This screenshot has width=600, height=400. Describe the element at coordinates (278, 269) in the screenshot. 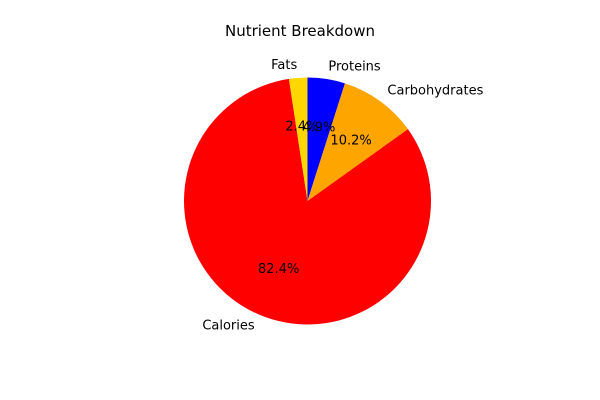

I see `slice-pct-calories: 82.4%` at that location.